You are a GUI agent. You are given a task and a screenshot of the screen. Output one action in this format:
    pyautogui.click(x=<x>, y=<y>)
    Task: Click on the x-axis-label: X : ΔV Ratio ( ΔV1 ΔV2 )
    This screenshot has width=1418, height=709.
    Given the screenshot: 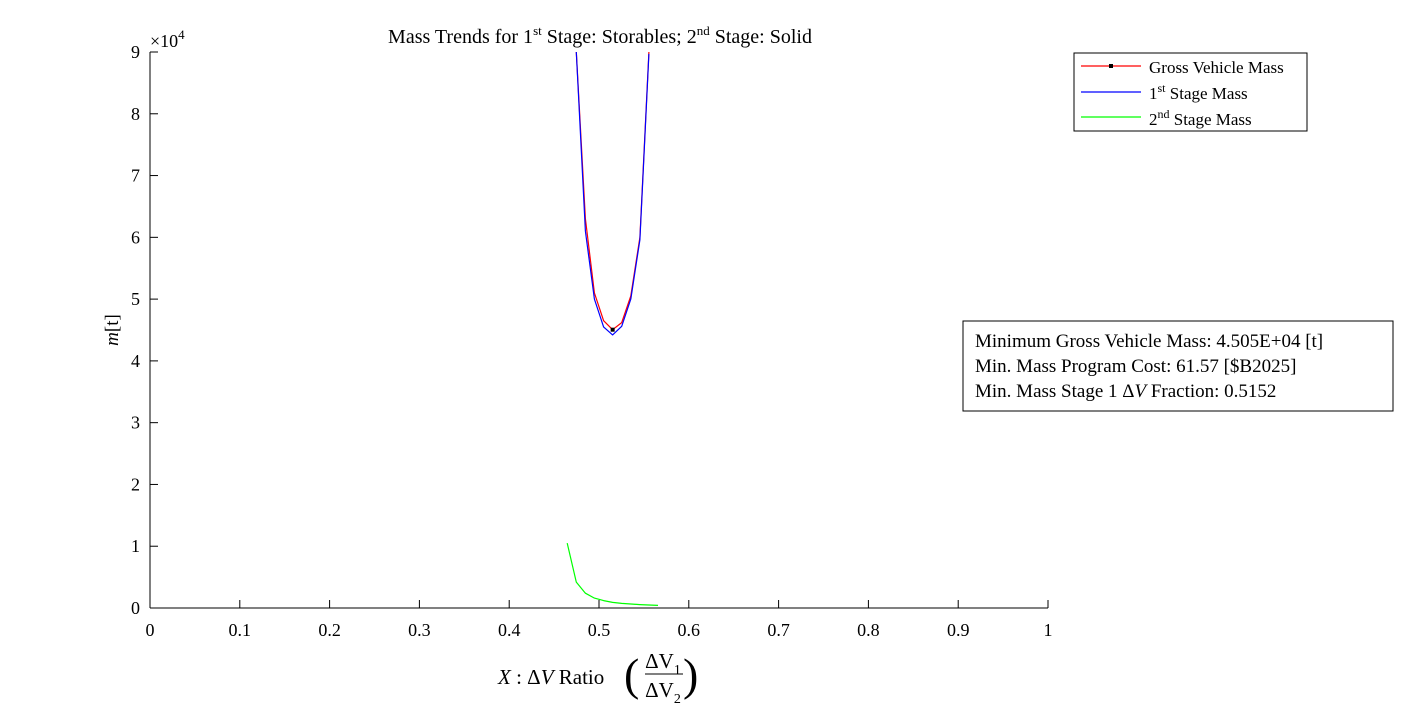 What is the action you would take?
    pyautogui.click(x=597, y=678)
    